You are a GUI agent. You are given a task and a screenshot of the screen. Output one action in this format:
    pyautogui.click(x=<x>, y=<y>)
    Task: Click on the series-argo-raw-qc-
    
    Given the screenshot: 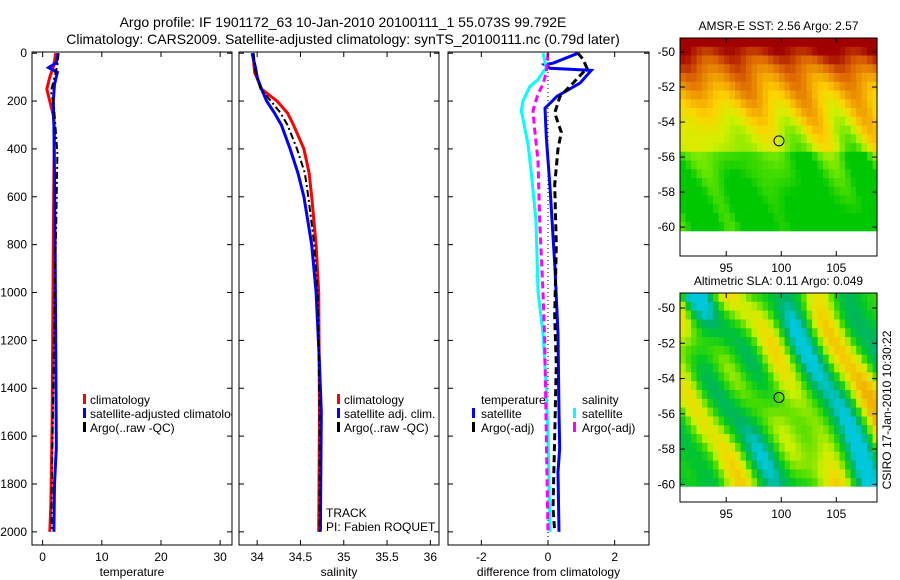 What is the action you would take?
    pyautogui.click(x=54, y=292)
    